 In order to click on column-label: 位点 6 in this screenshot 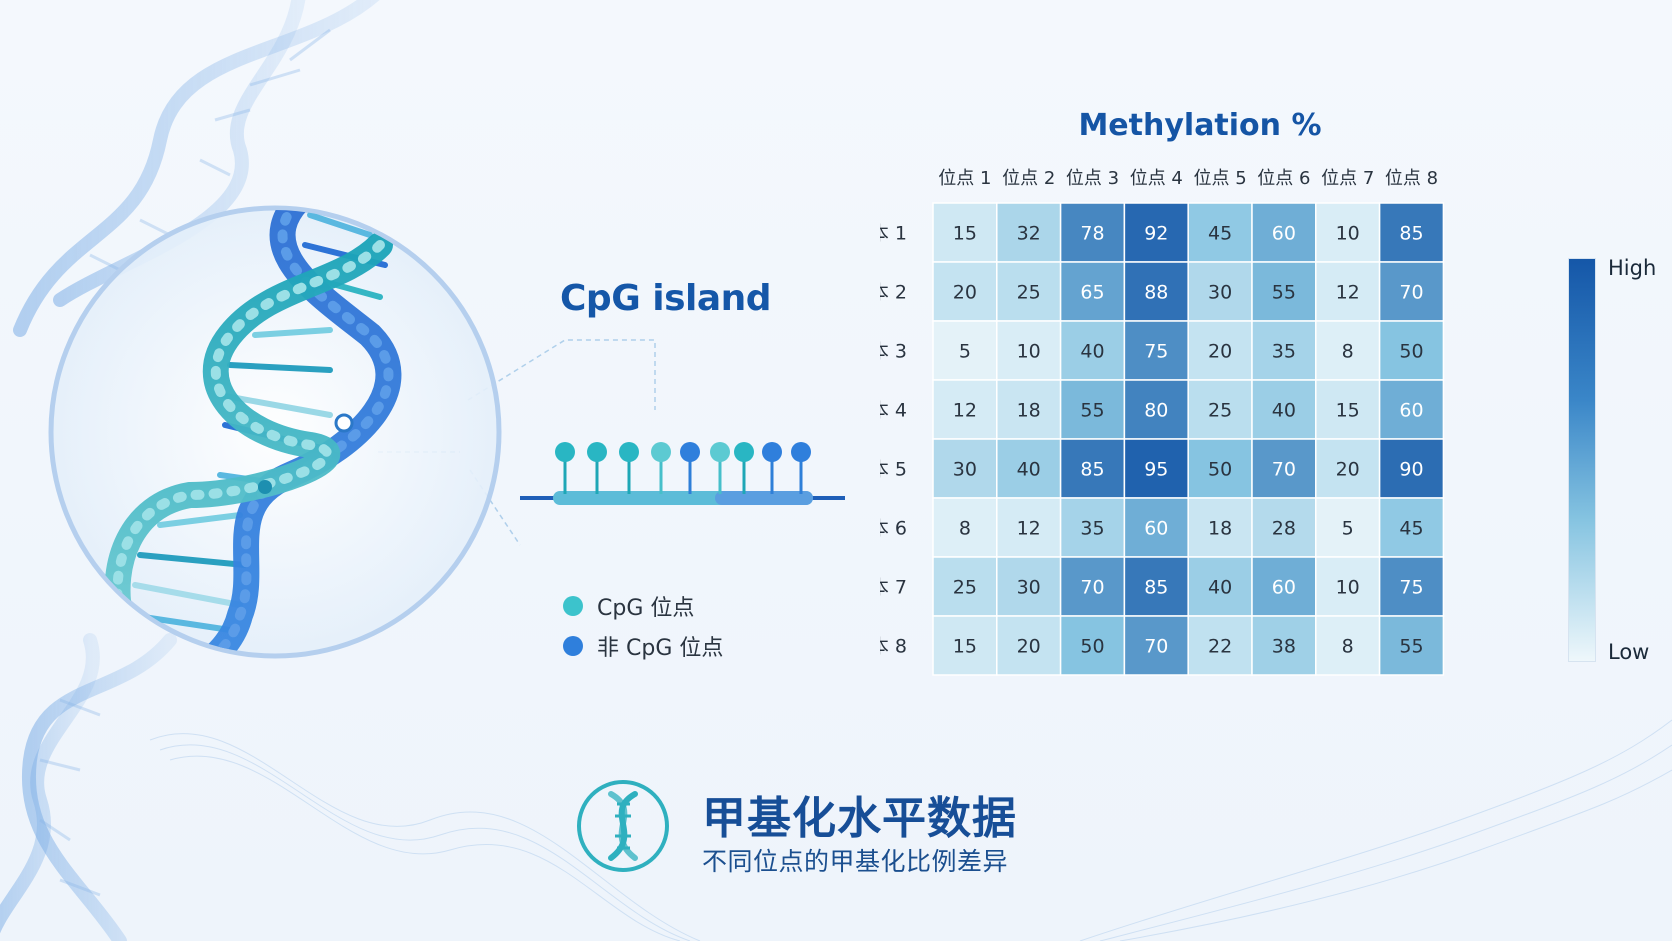, I will do `click(1283, 178)`.